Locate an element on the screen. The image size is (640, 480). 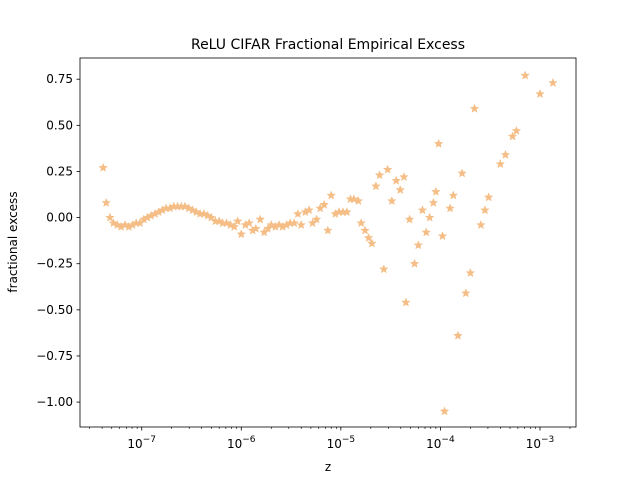
x-tick-label: 10⁻⁷ is located at coordinates (141, 443).